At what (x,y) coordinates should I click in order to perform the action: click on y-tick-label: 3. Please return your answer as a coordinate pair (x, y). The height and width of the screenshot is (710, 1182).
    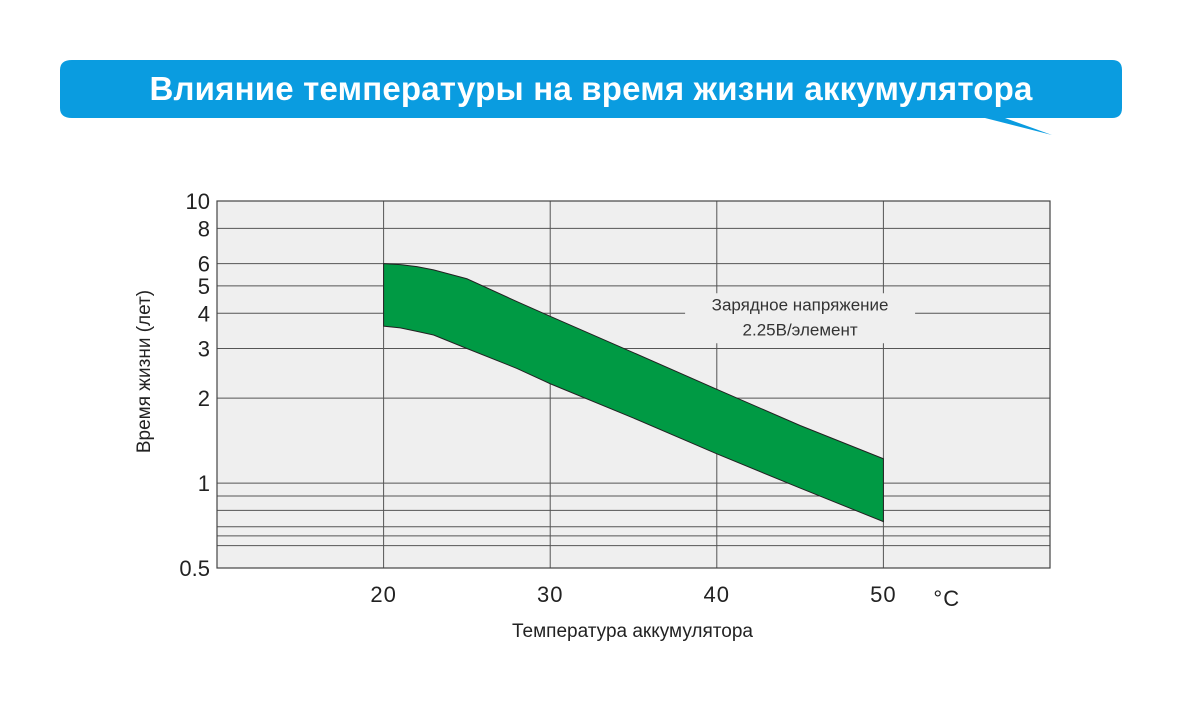
    Looking at the image, I should click on (204, 348).